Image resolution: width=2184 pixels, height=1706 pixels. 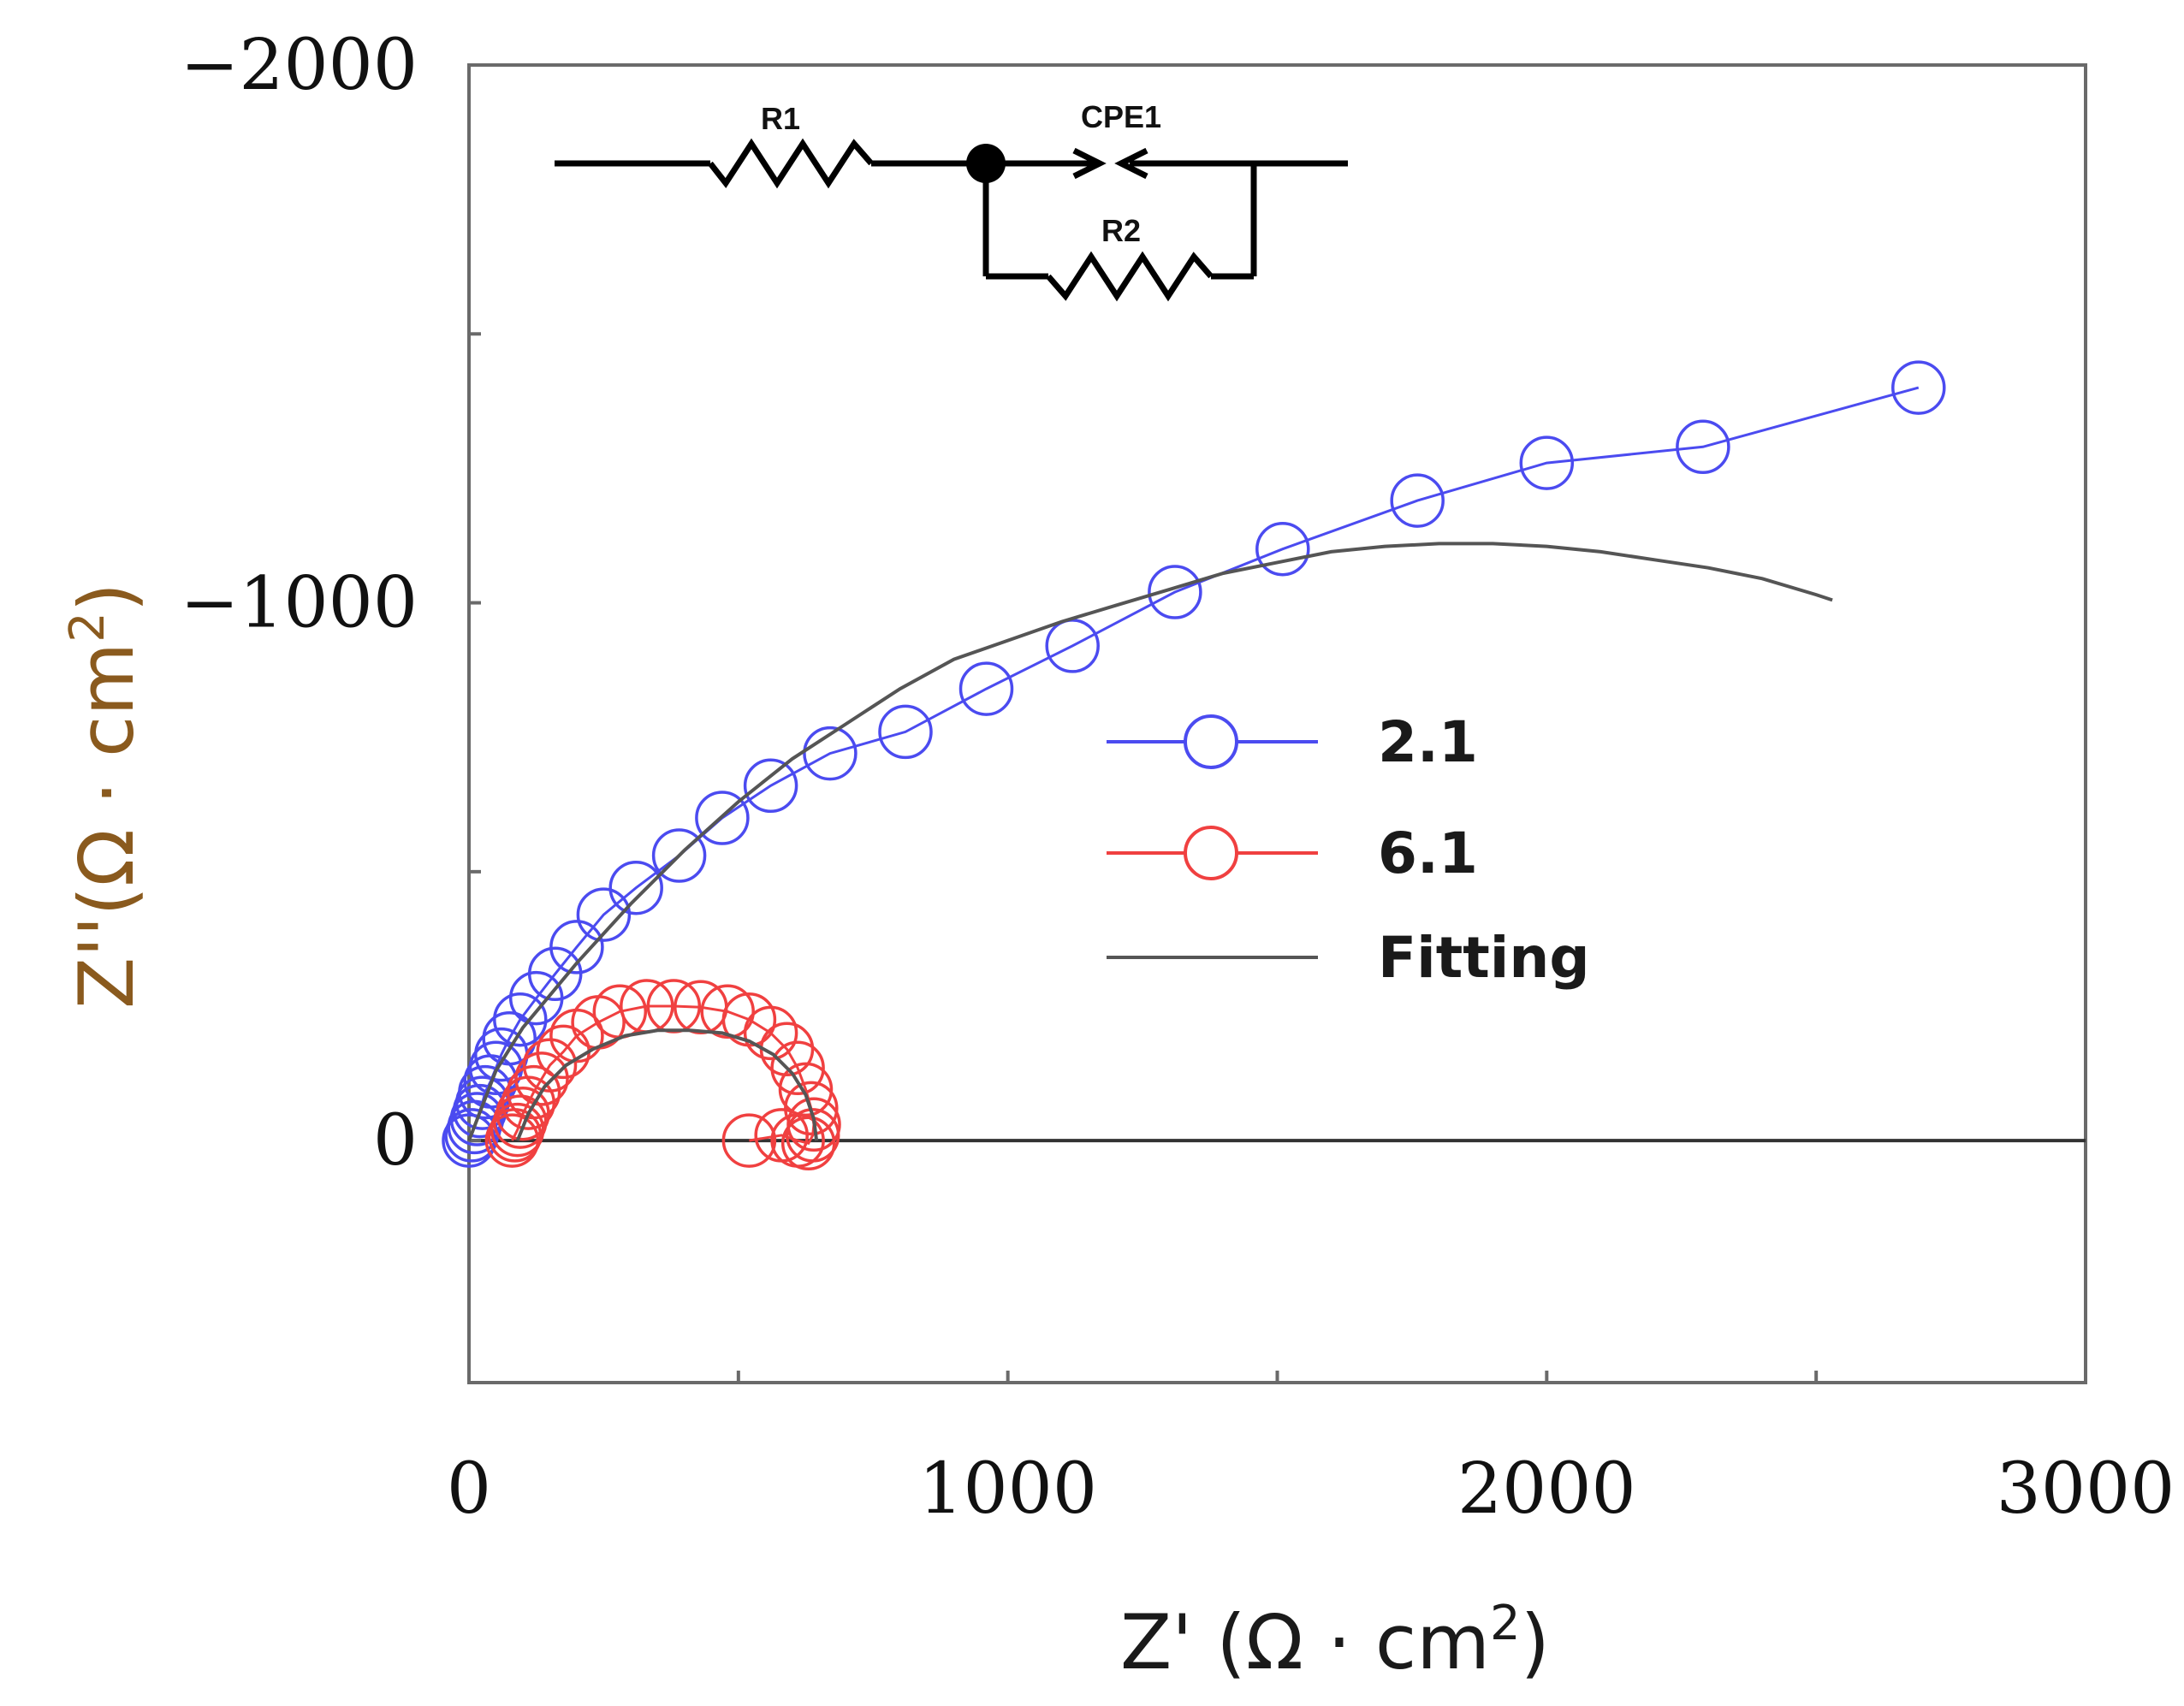 What do you see at coordinates (791, 163) in the screenshot?
I see `r1-resistor` at bounding box center [791, 163].